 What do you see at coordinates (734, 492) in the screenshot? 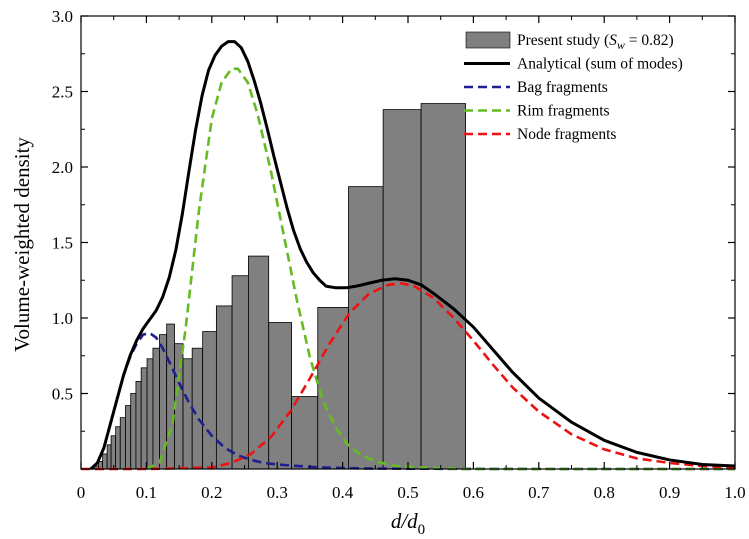
I see `x-tick-label: 1.0` at bounding box center [734, 492].